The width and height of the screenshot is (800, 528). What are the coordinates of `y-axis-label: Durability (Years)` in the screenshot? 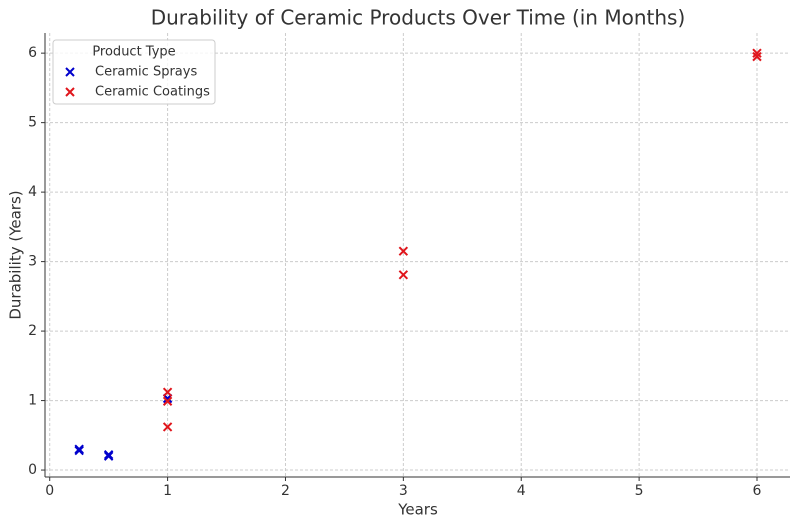 It's located at (16, 254).